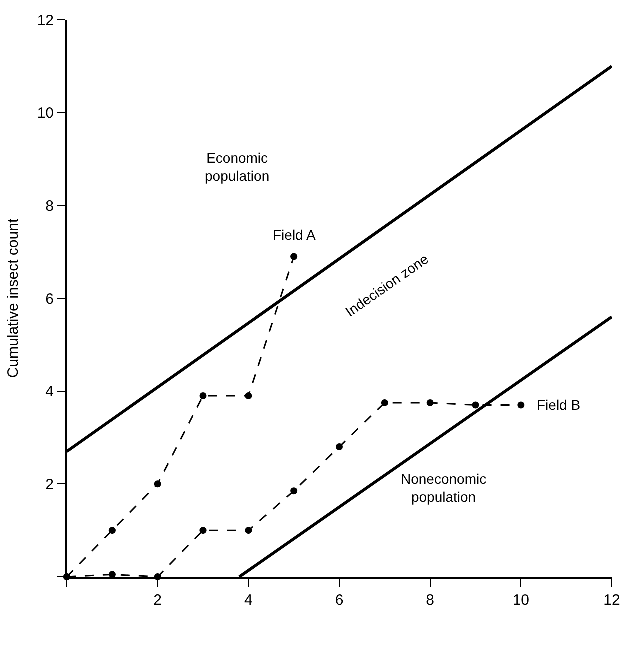 This screenshot has height=647, width=632. I want to click on y-tick-label: 12, so click(45, 21).